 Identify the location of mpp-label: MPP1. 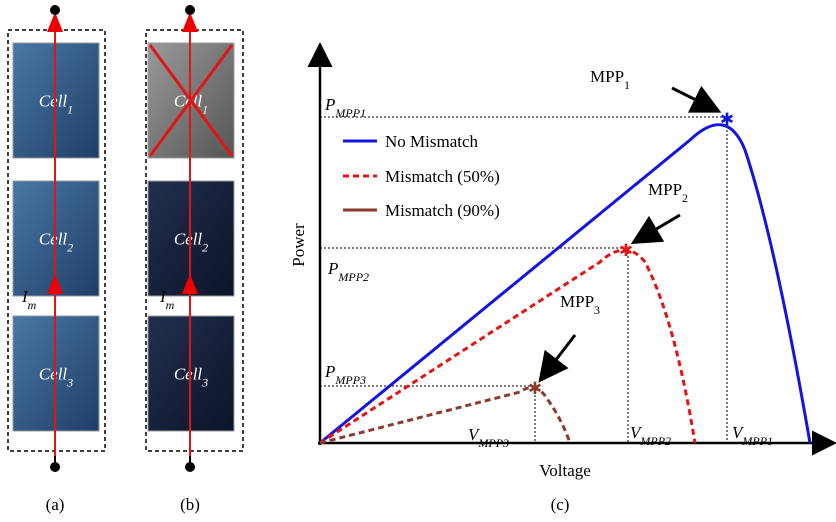
(610, 79).